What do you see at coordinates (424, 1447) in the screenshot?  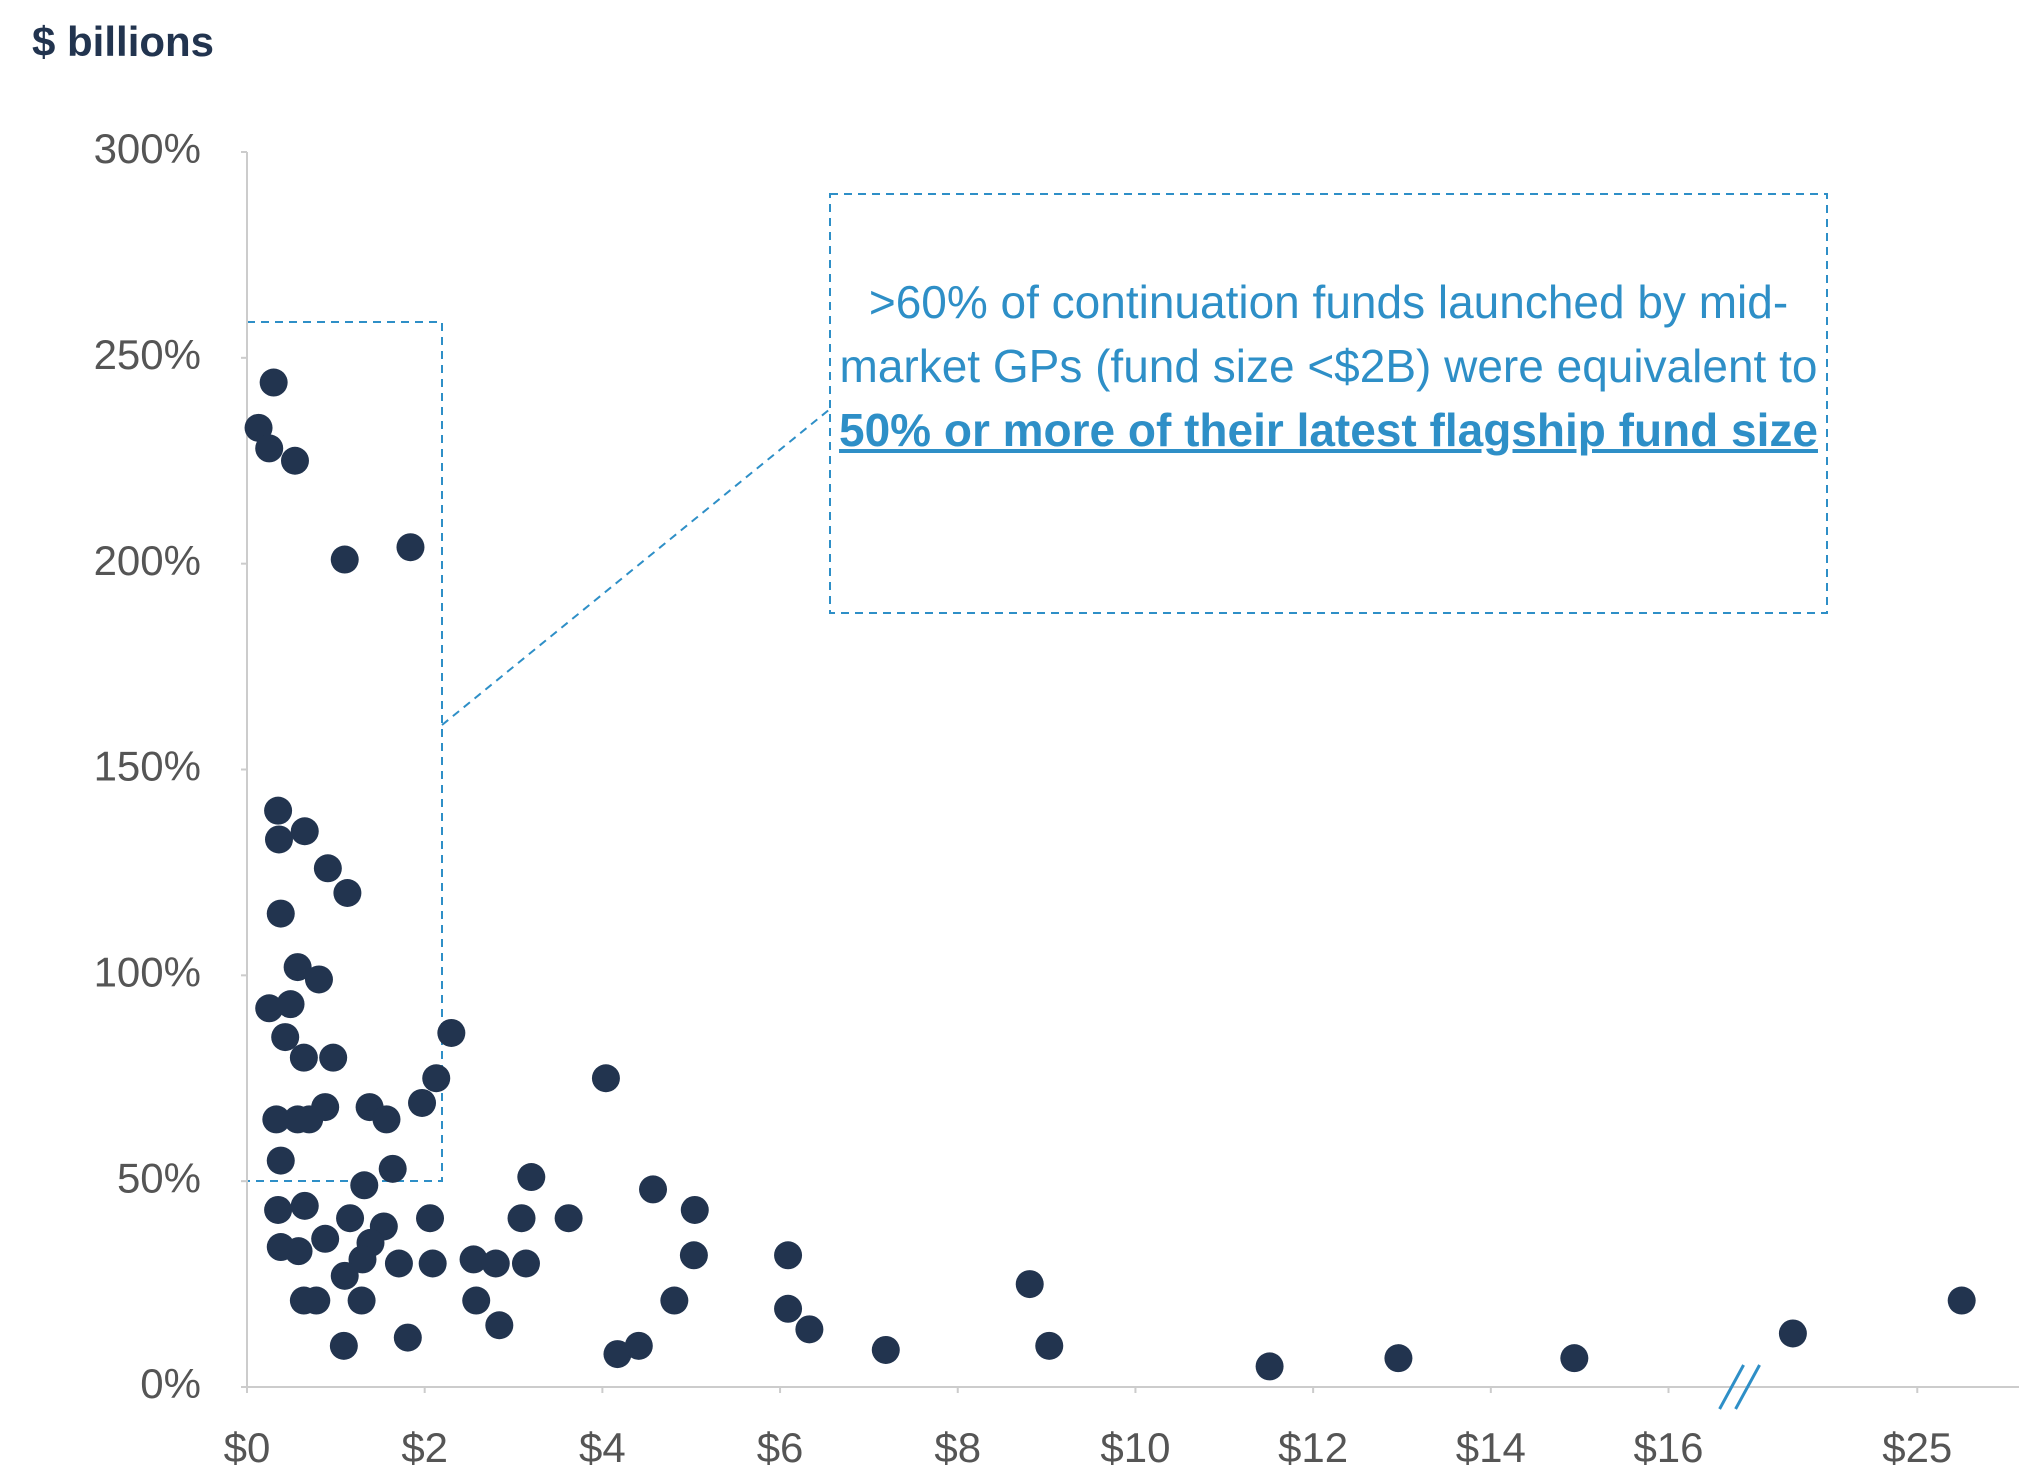 I see `x-tick-label: $2` at bounding box center [424, 1447].